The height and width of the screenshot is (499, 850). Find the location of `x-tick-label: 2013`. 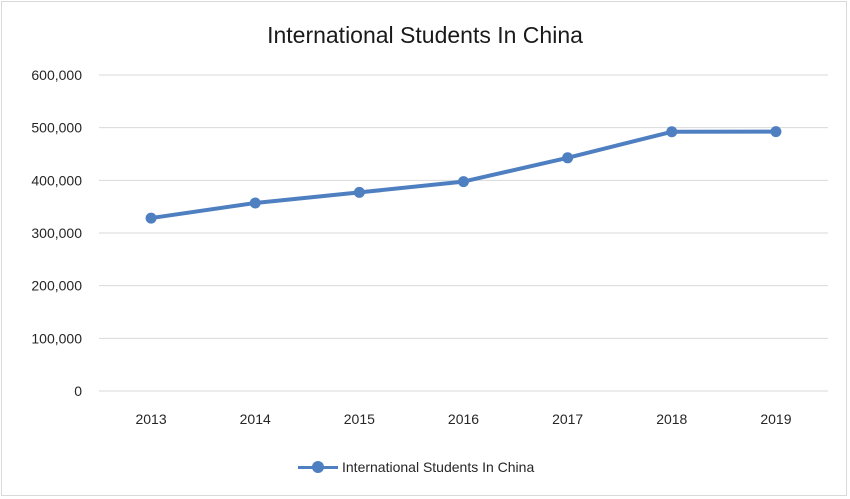

x-tick-label: 2013 is located at coordinates (150, 419).